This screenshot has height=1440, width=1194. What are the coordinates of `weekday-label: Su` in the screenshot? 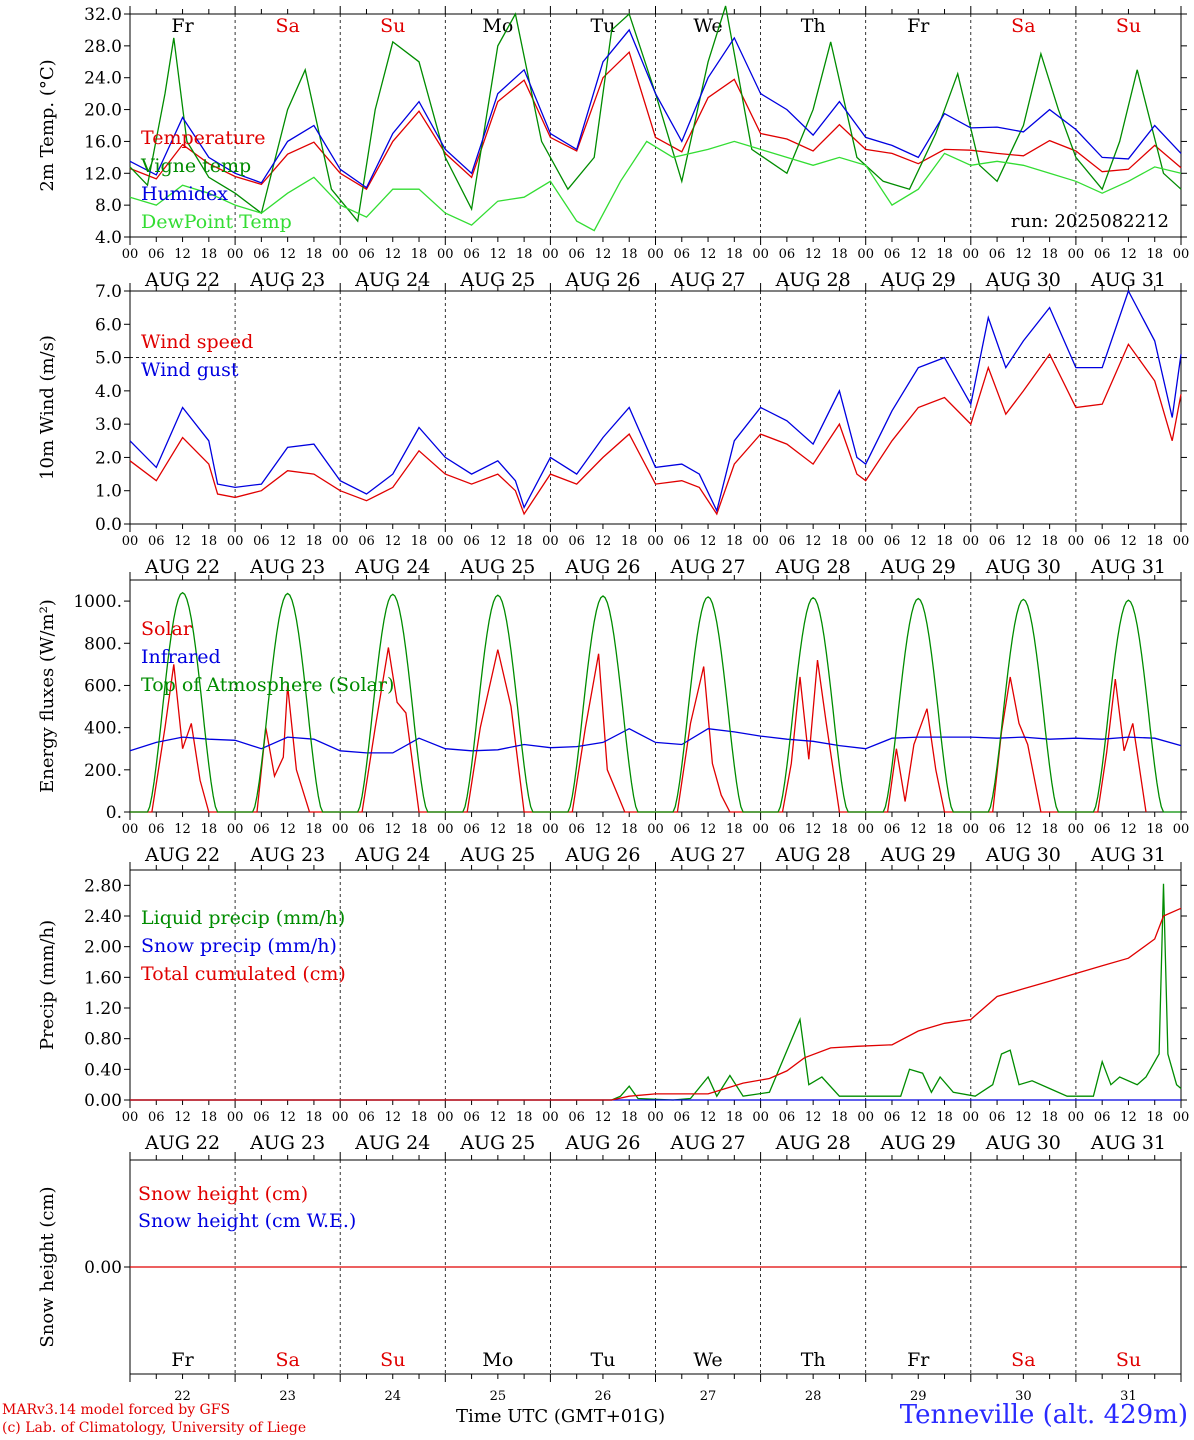 It's located at (392, 1360).